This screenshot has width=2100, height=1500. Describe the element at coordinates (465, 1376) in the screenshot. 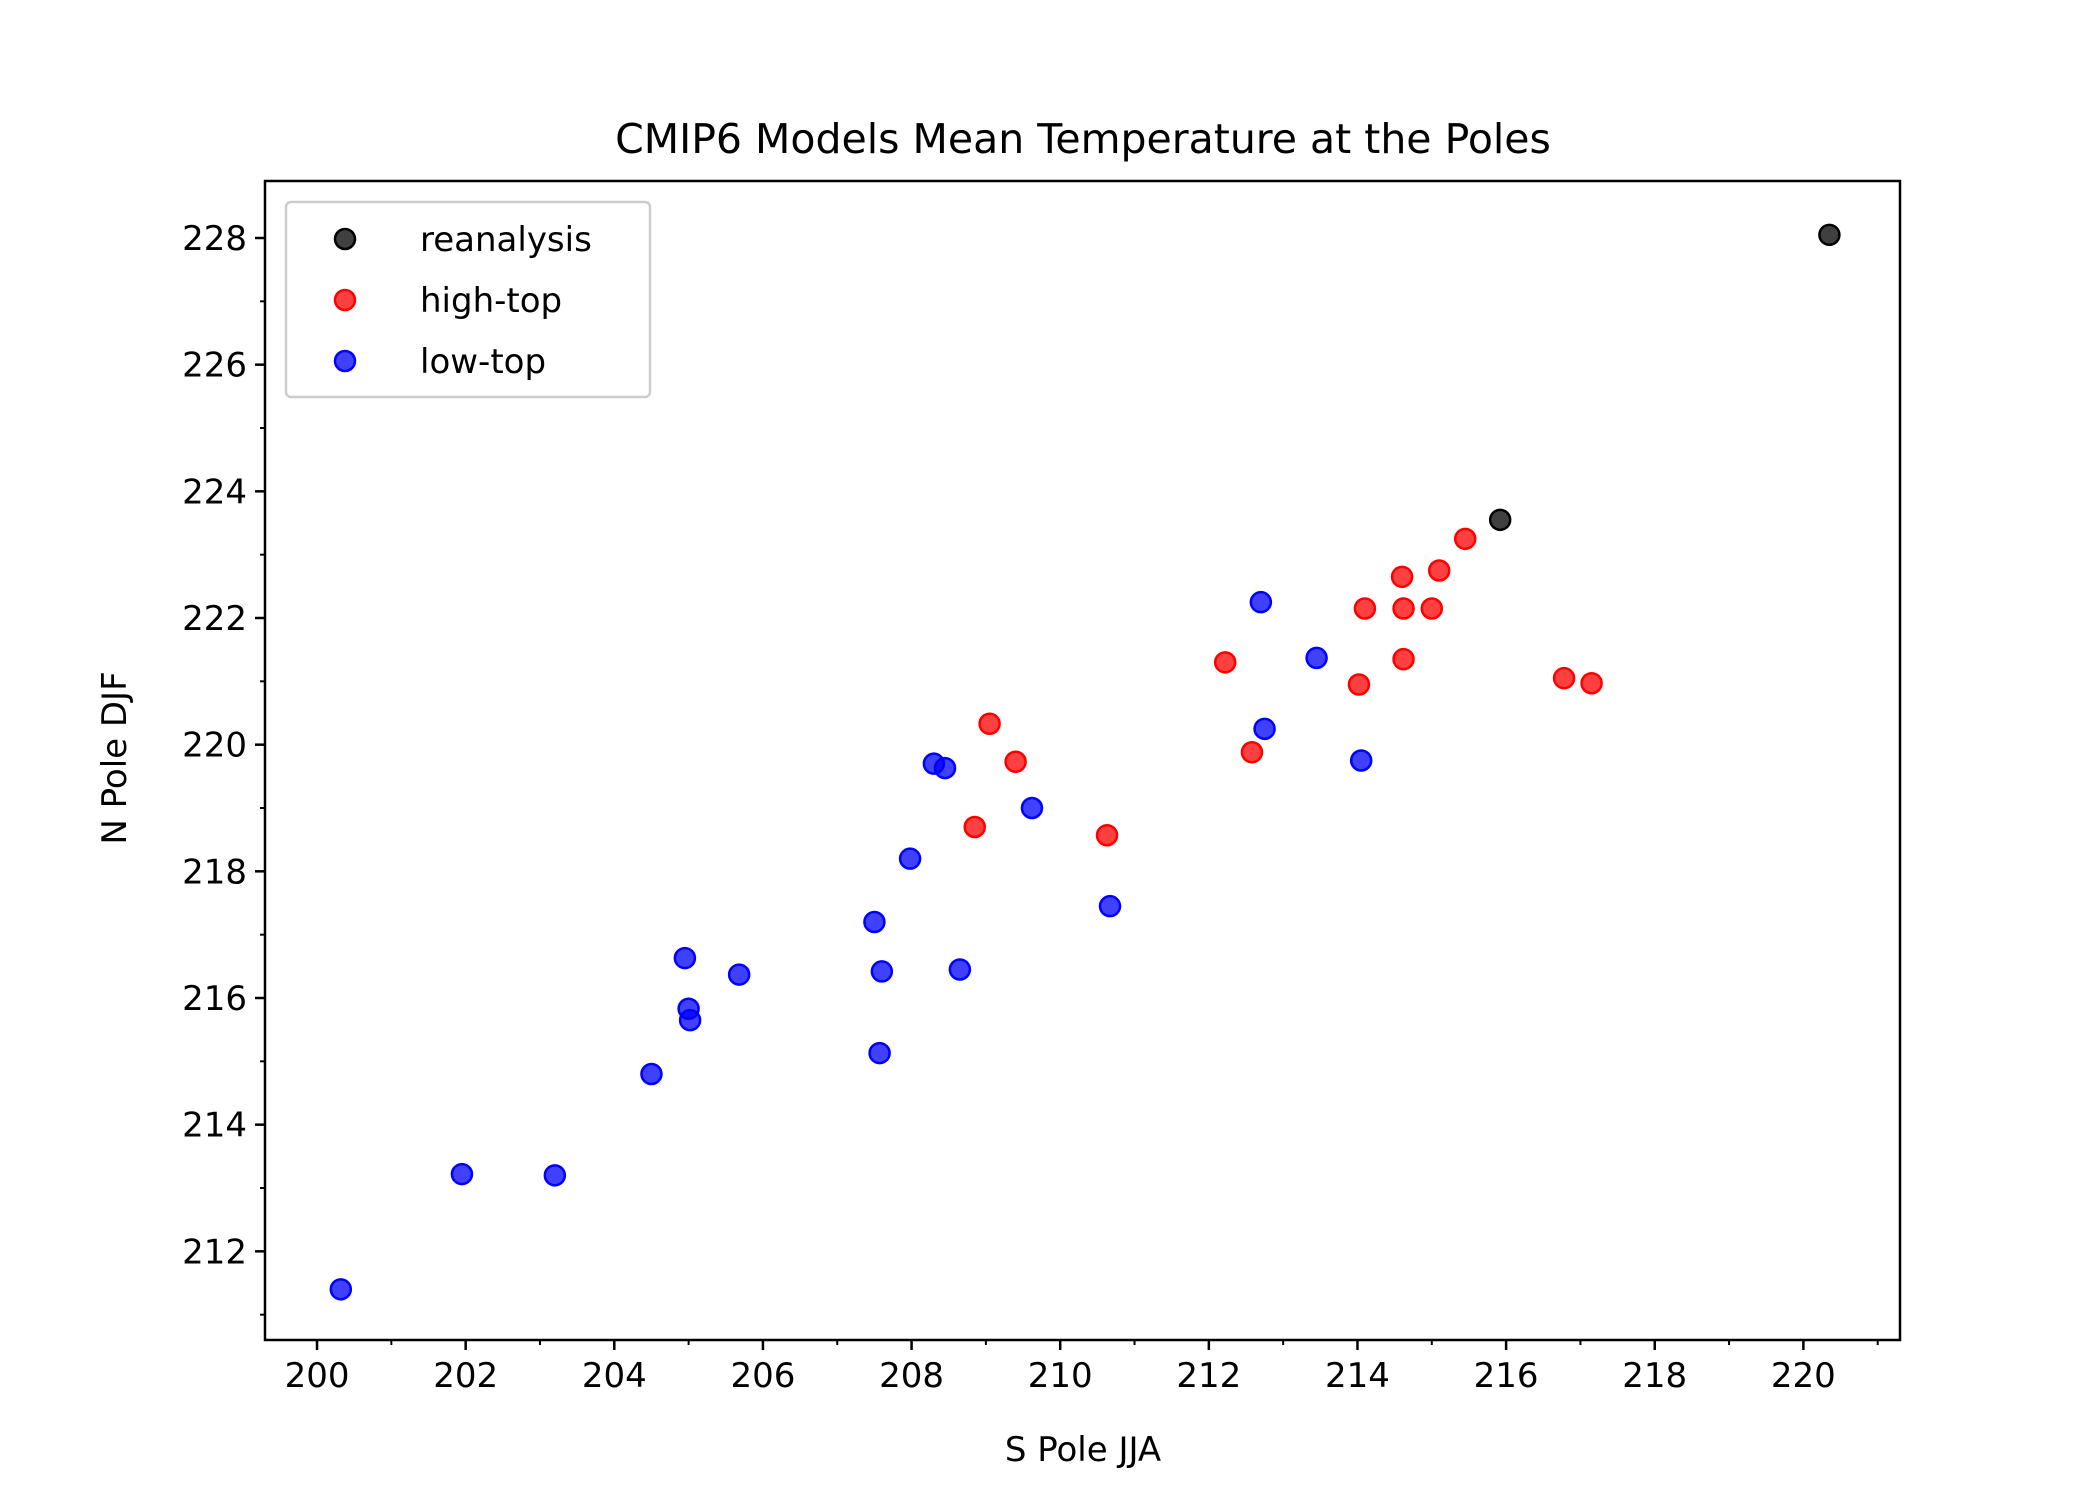

I see `x-tick-label: 202` at that location.